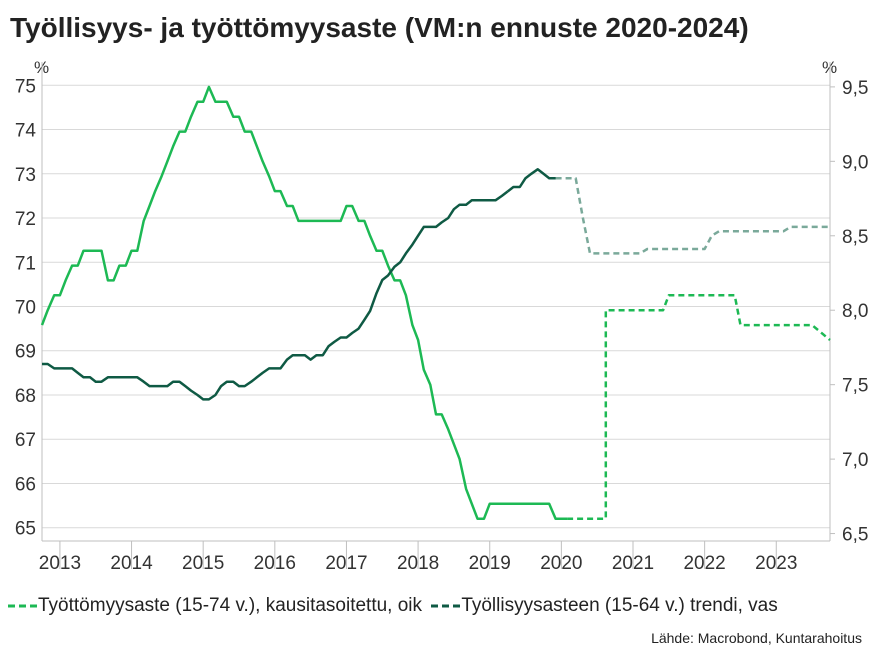  Describe the element at coordinates (855, 311) in the screenshot. I see `right-tick-label: 8,0` at that location.